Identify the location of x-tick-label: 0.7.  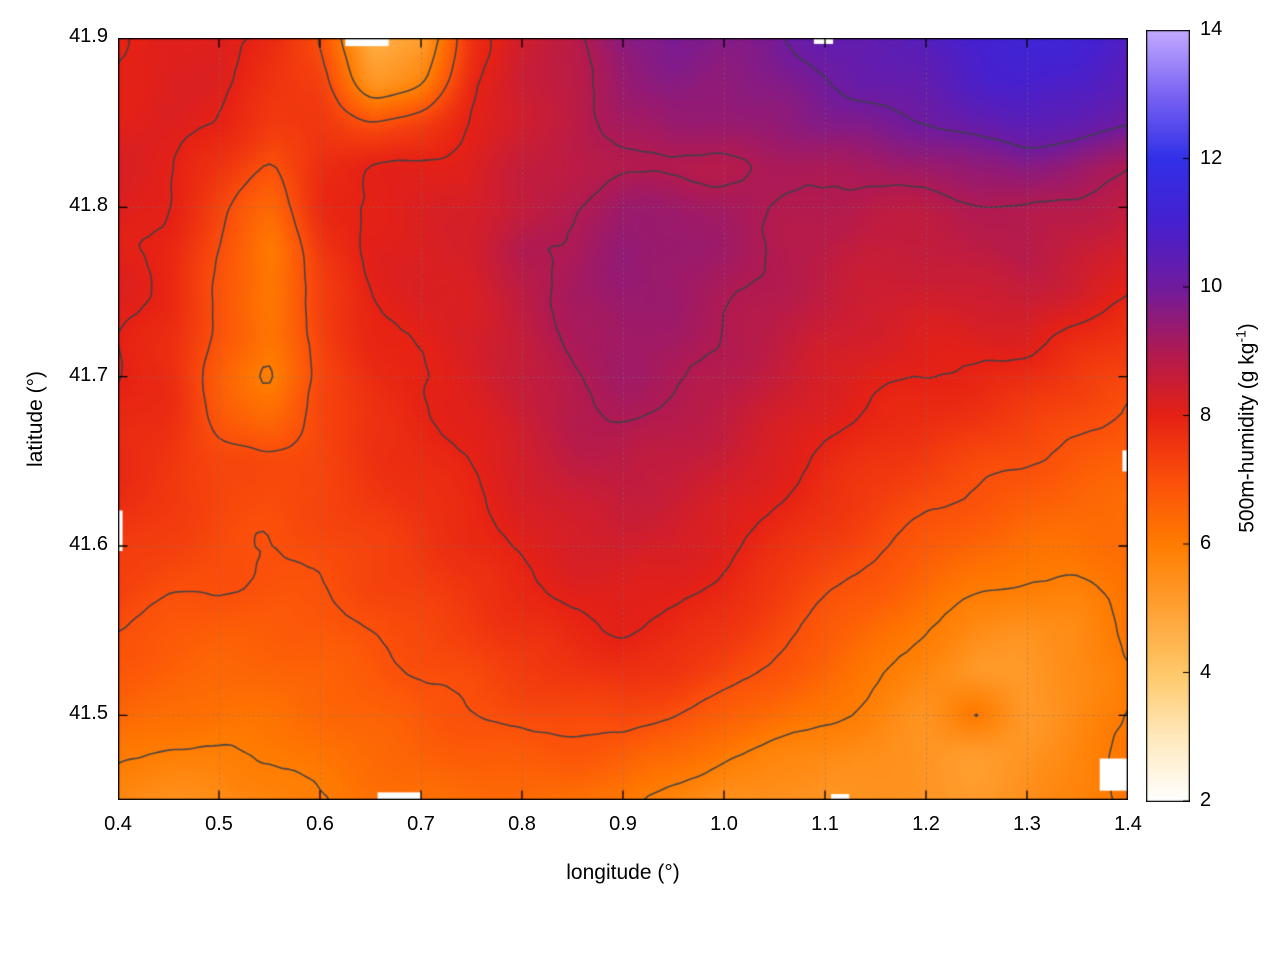
(421, 824).